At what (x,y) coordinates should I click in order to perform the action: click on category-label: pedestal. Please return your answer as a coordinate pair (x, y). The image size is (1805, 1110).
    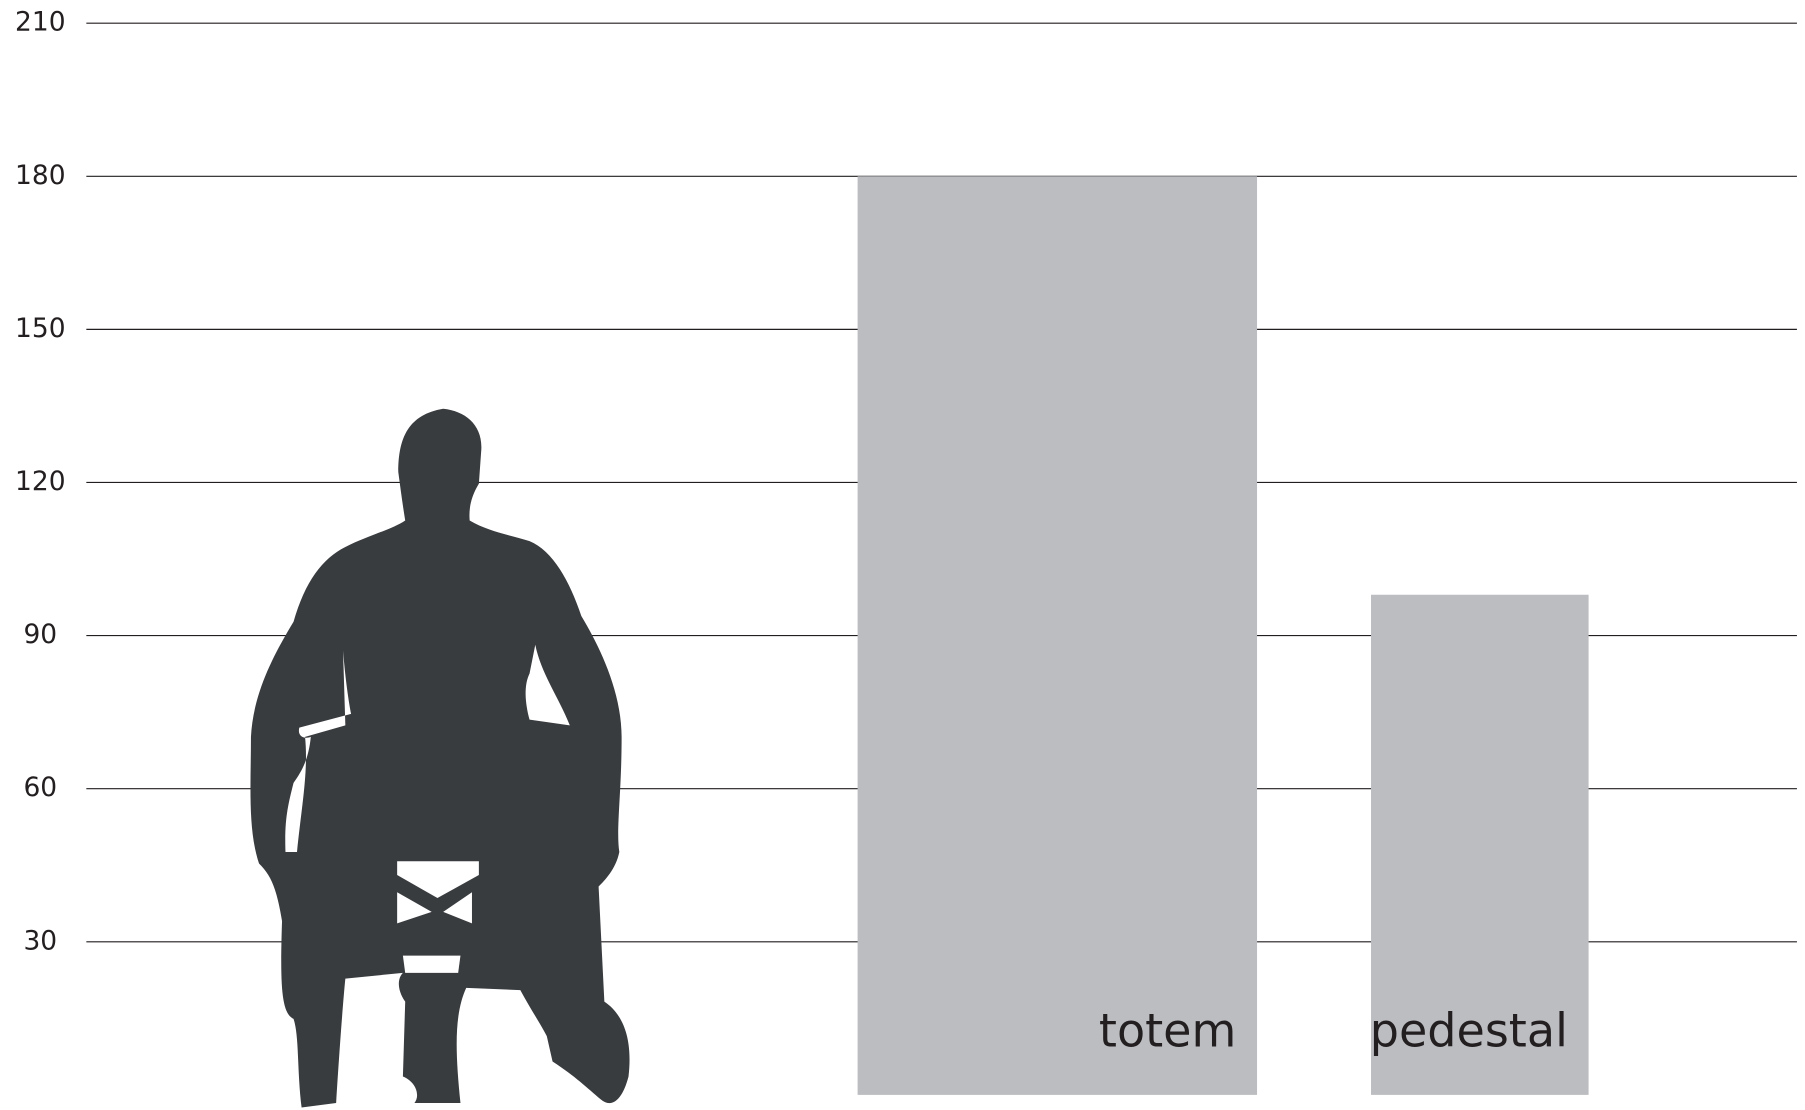
    Looking at the image, I should click on (1469, 1031).